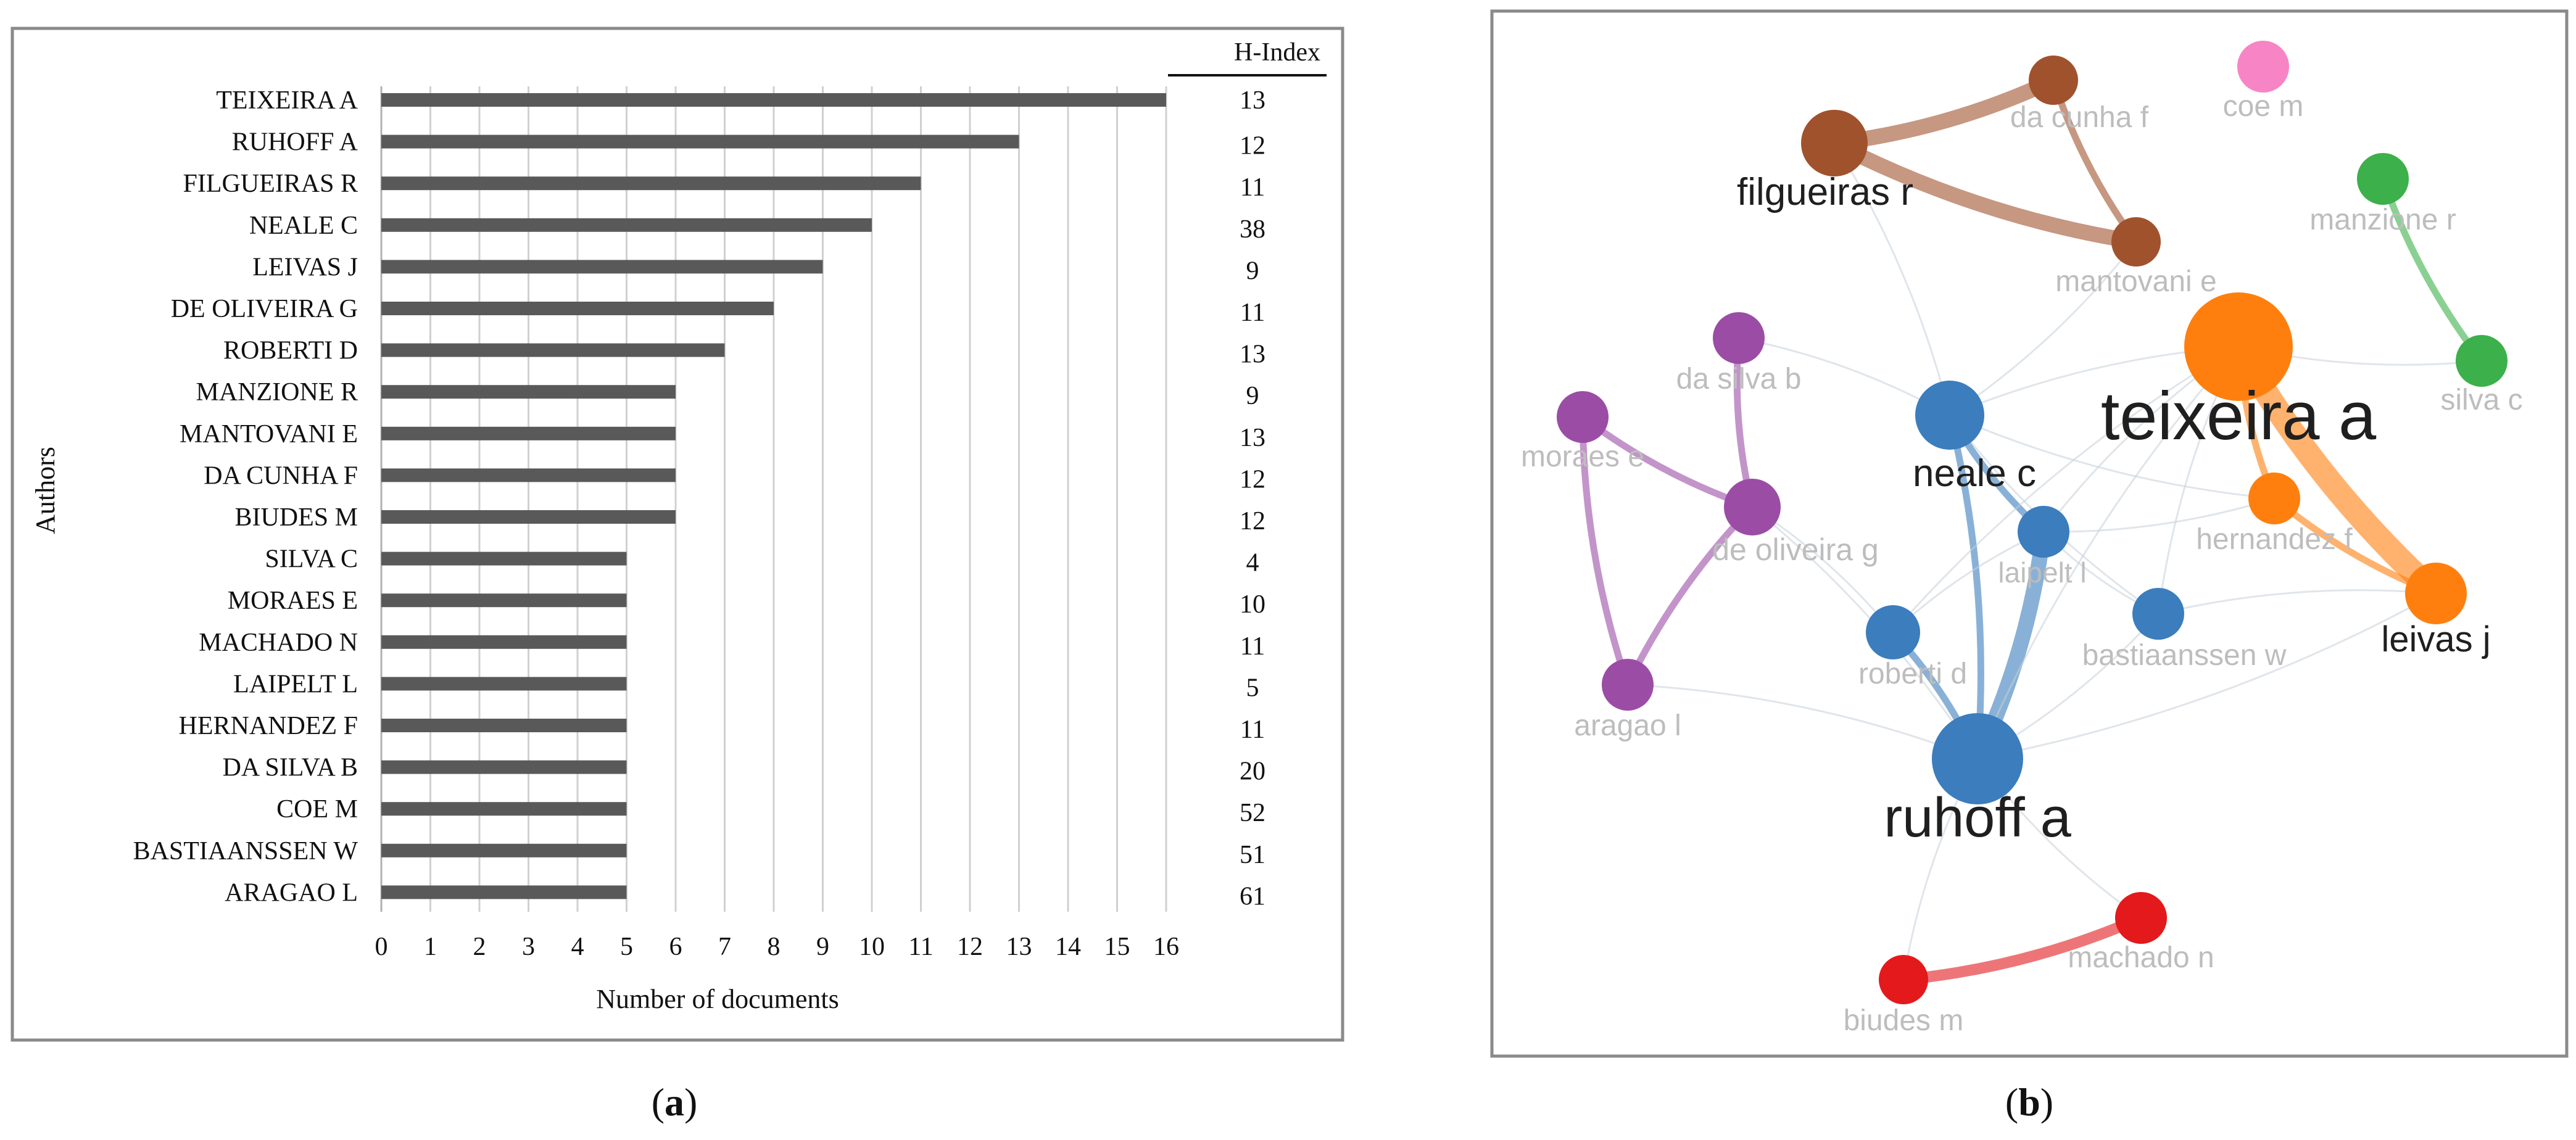  I want to click on b-label-silva: silva c, so click(2481, 400).